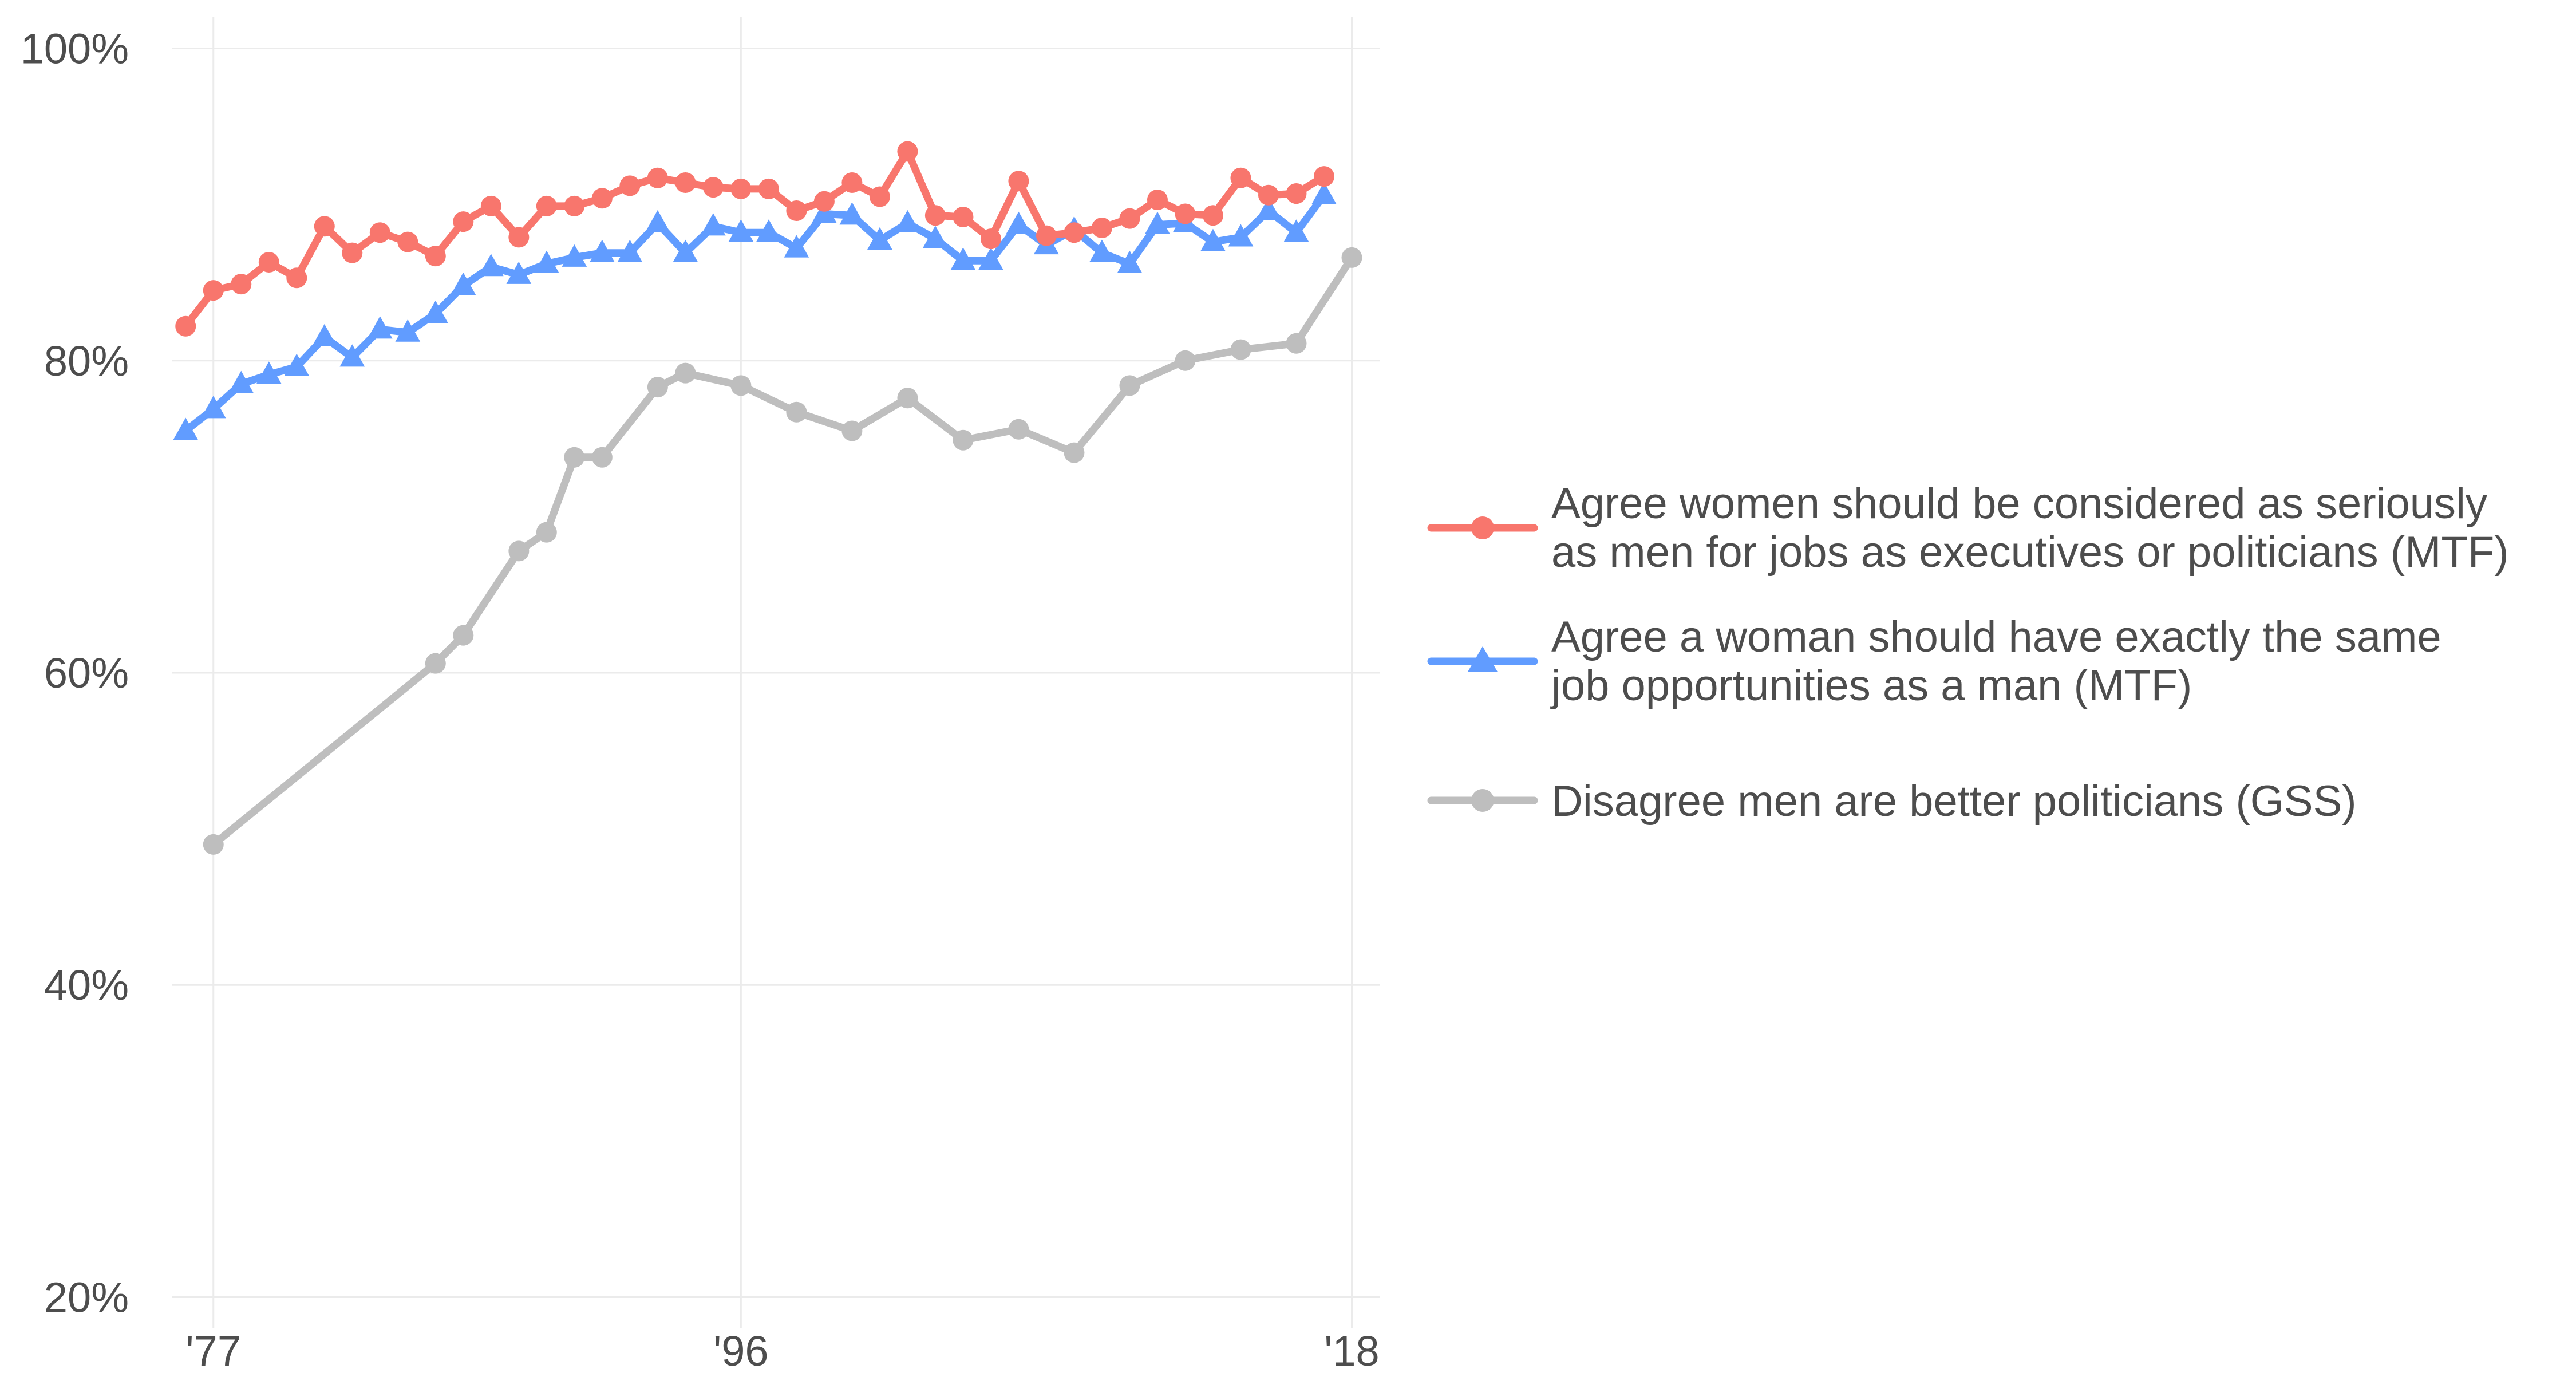  Describe the element at coordinates (86, 1297) in the screenshot. I see `y-tick-label: 20%` at that location.